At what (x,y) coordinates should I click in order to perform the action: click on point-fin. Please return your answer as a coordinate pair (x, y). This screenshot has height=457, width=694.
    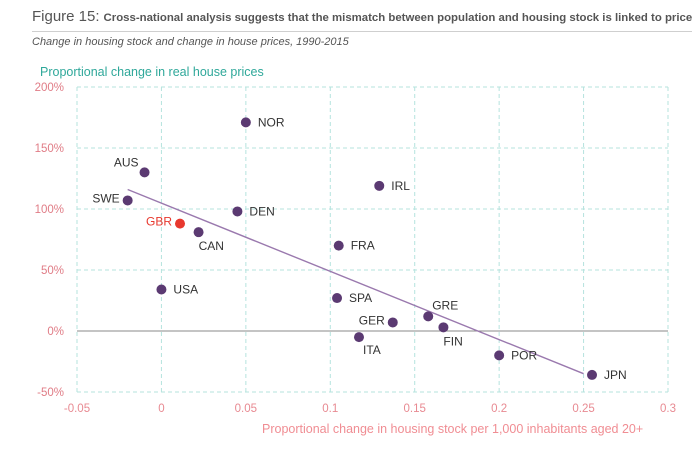
    Looking at the image, I should click on (443, 327).